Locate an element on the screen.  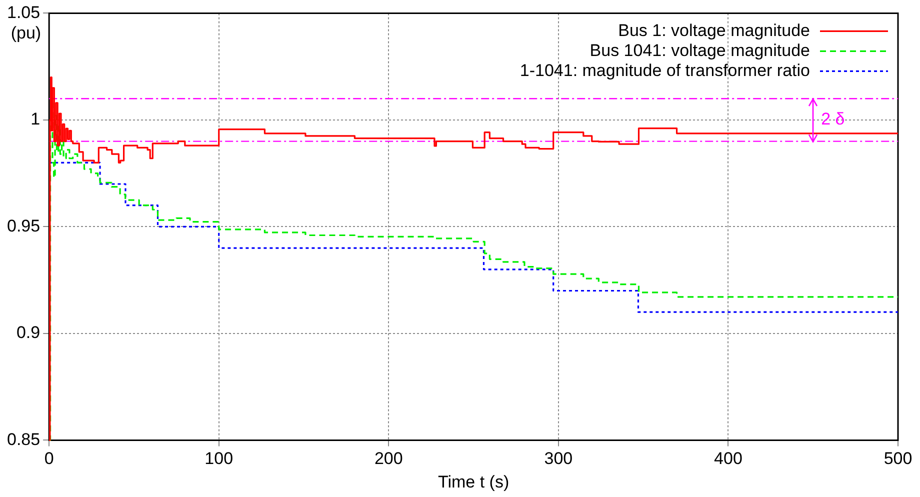
x-tick-label: 100 is located at coordinates (219, 458).